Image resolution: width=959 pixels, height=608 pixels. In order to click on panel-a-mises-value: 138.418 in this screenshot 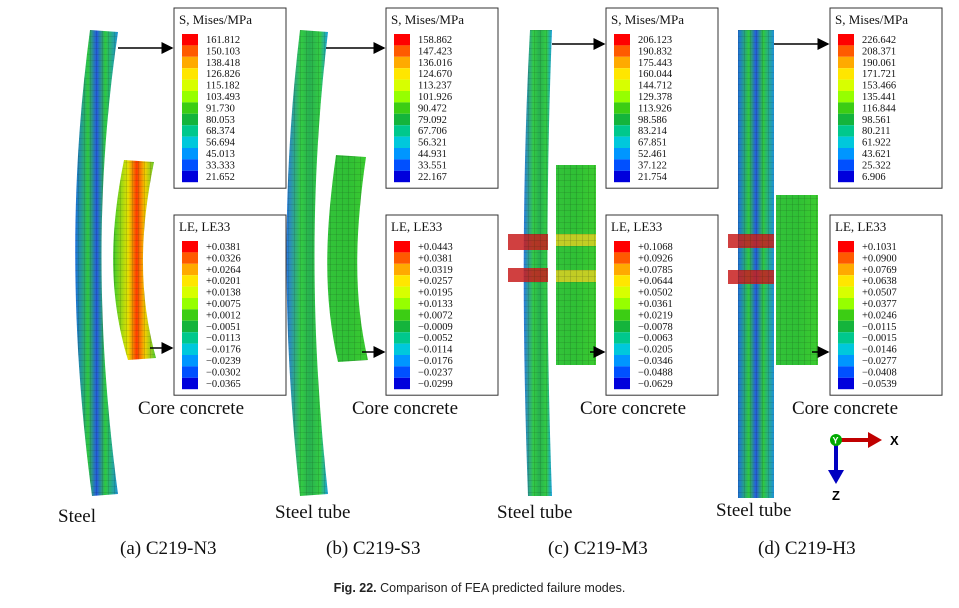, I will do `click(223, 63)`.